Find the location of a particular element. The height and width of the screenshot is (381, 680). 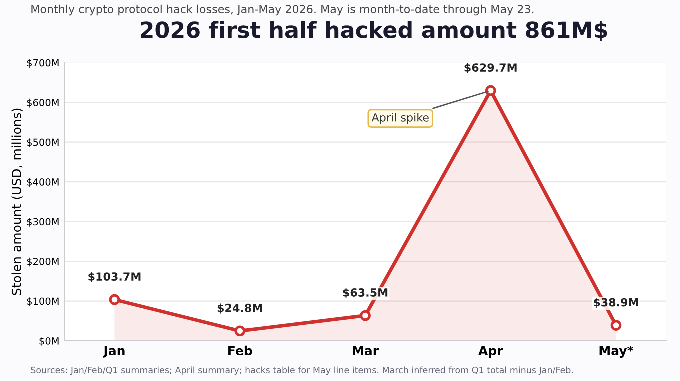

x-tick-label: Feb is located at coordinates (240, 351).